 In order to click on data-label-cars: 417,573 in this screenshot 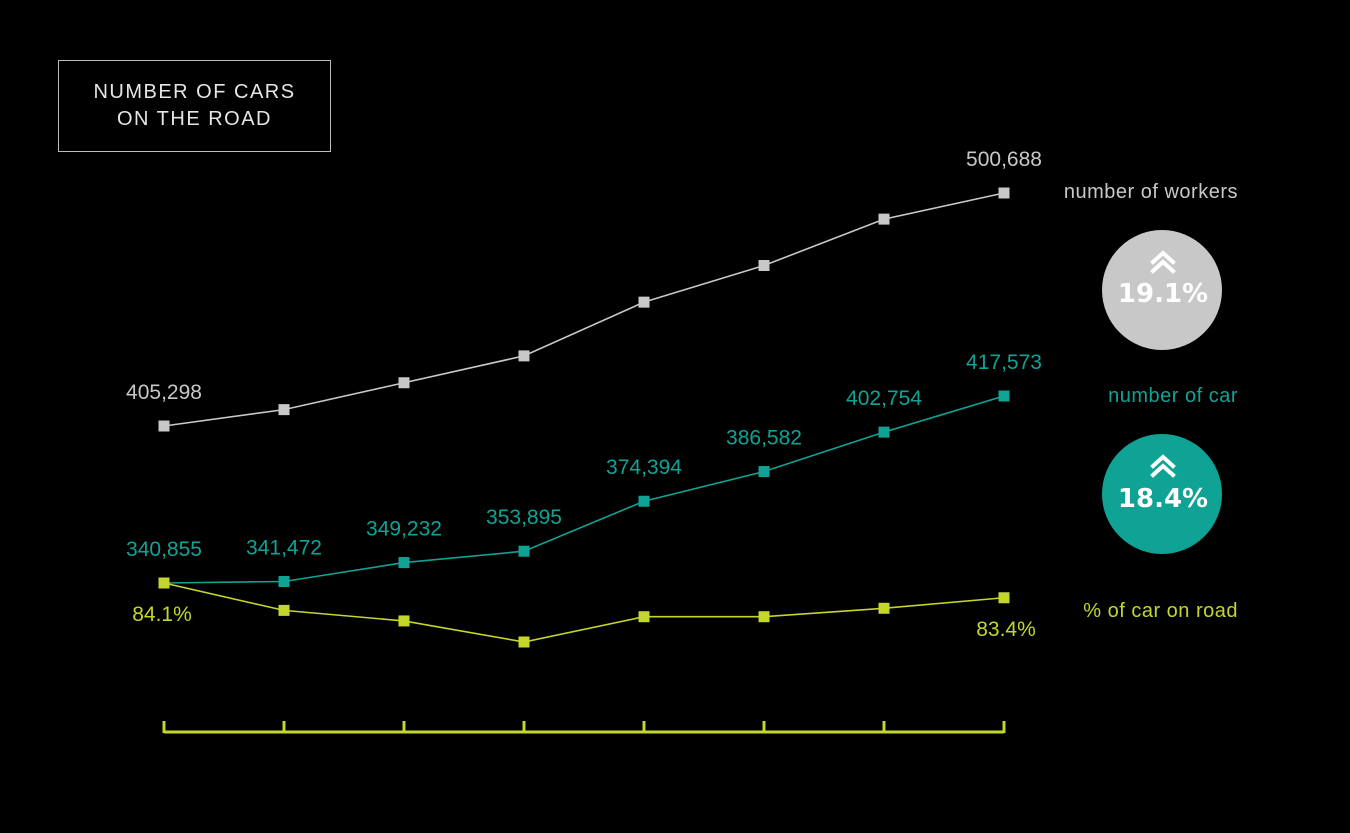, I will do `click(1004, 362)`.